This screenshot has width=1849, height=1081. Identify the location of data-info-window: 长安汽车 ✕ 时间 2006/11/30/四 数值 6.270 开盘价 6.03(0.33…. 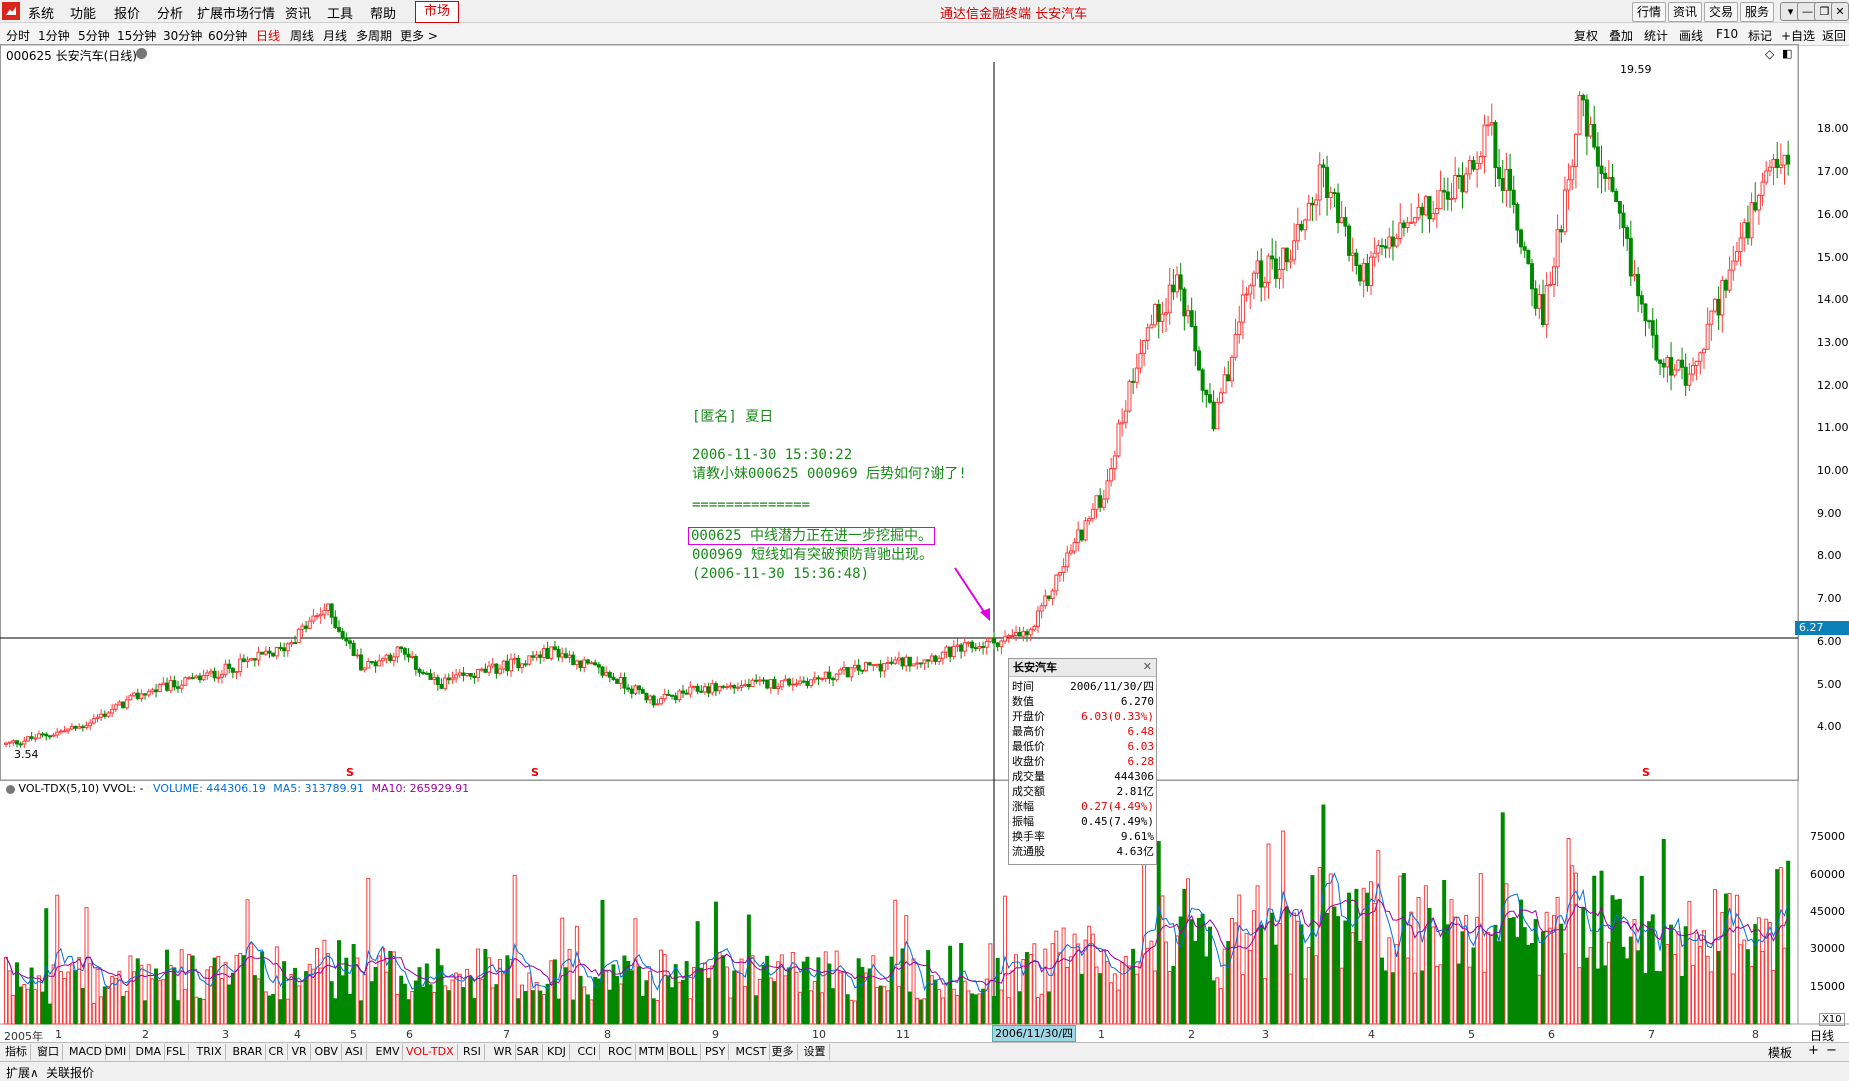
(1082, 761).